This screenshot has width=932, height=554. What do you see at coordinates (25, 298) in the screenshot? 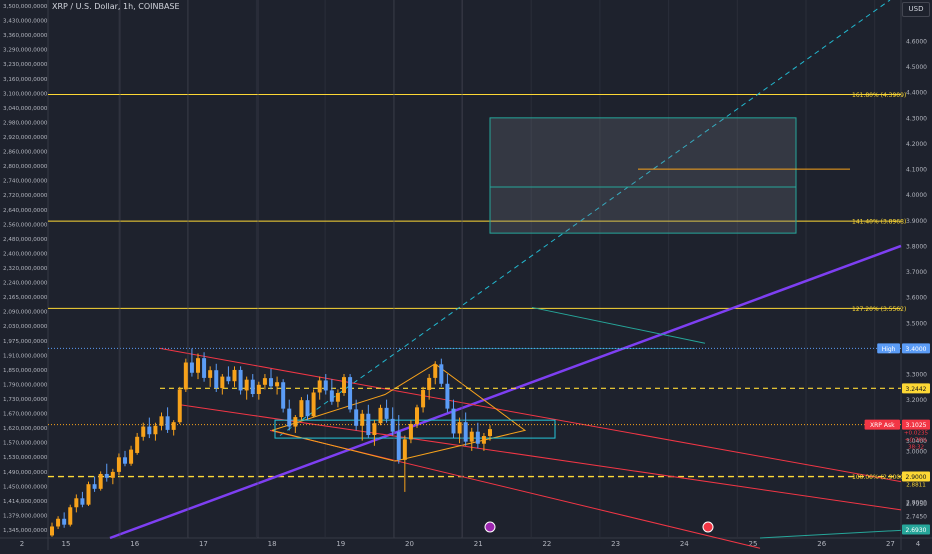
I see `left-axis-tick: 2,165,000,0000` at bounding box center [25, 298].